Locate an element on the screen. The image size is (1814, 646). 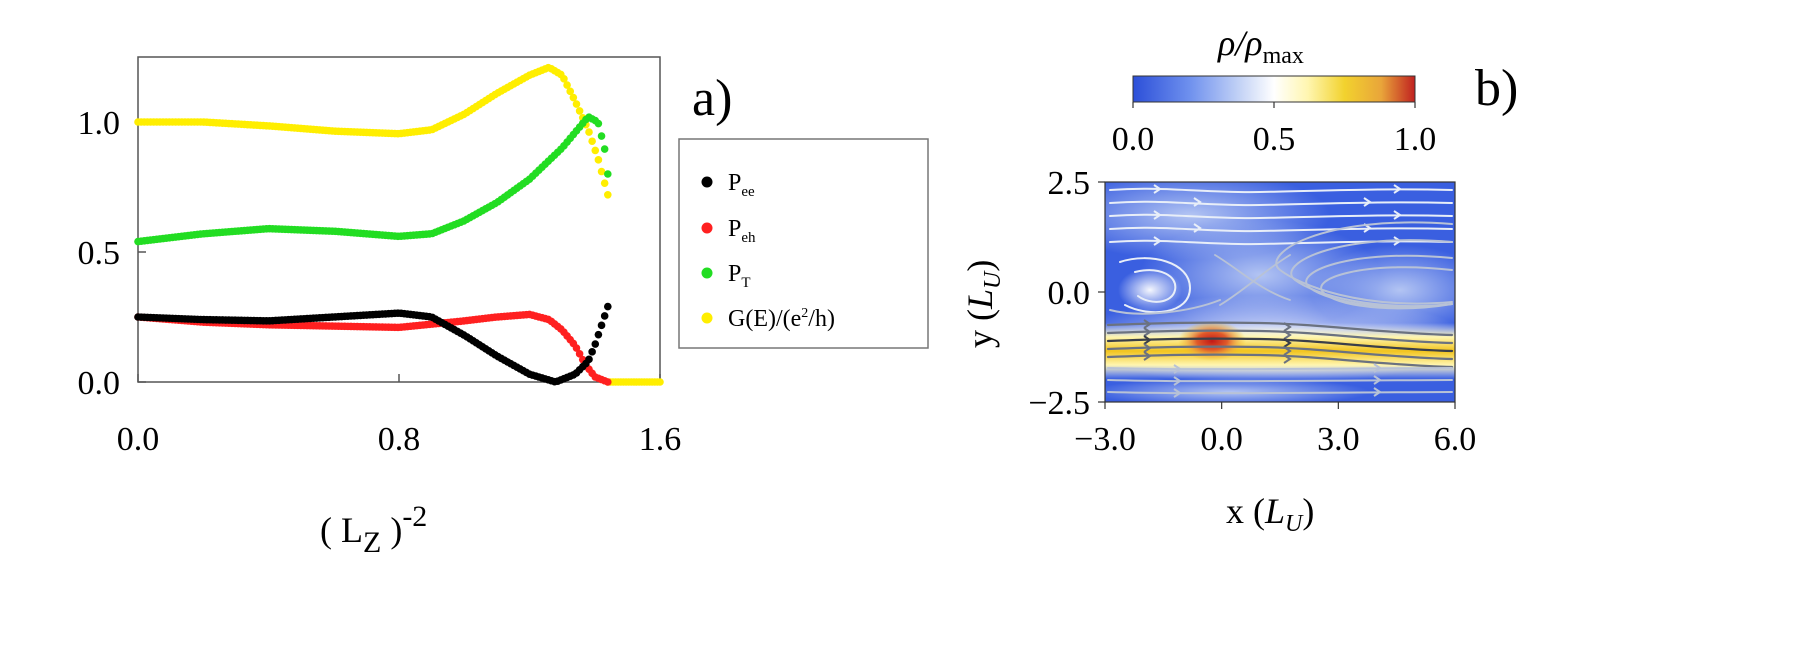
colorbar-ticks: 0.0 0.5 1.0 is located at coordinates (1274, 130).